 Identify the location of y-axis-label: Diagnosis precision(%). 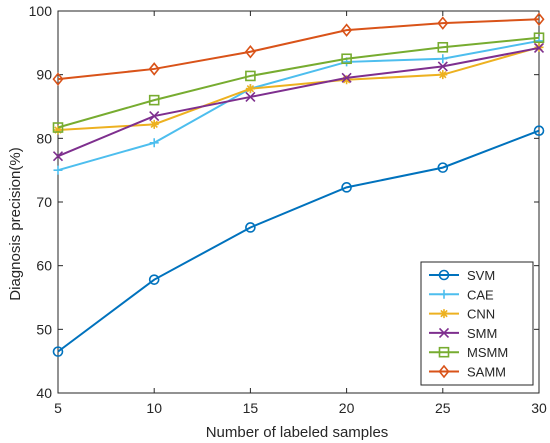
(15, 223).